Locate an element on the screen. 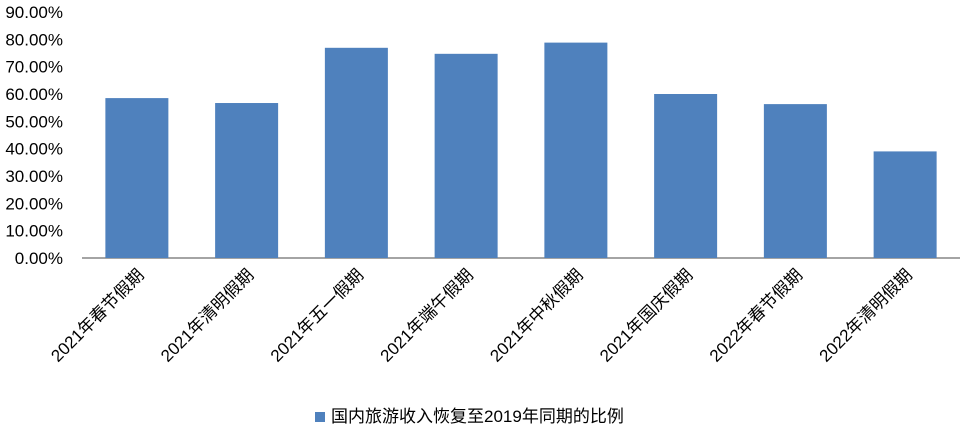 This screenshot has height=446, width=971. y-tick-label: 40.00% is located at coordinates (34, 149).